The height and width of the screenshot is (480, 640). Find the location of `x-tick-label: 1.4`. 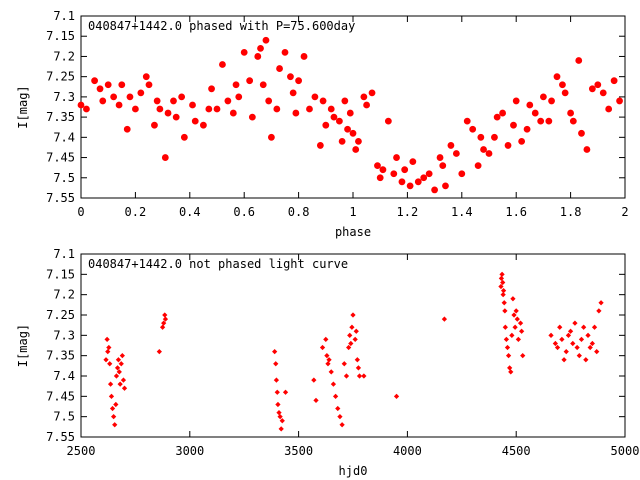

x-tick-label: 1.4 is located at coordinates (462, 212).